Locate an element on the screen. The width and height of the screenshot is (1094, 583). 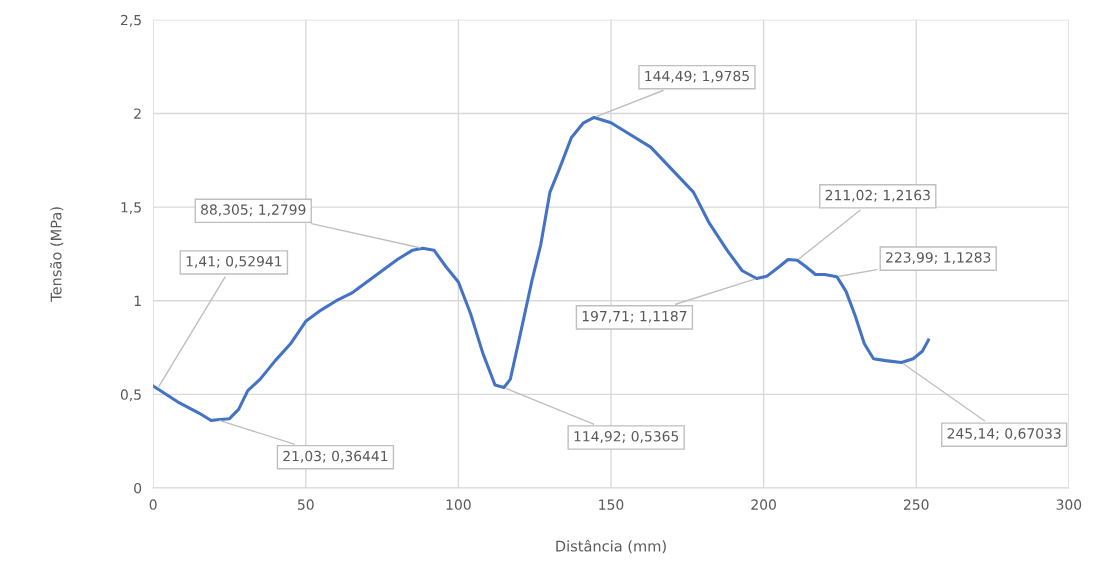
annotation: 211,02; 1,2163 is located at coordinates (877, 195).